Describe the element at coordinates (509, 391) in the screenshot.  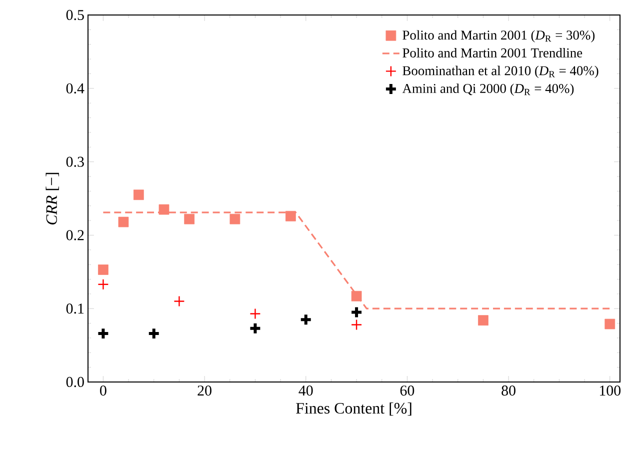
I see `x-tick-label: 80` at that location.